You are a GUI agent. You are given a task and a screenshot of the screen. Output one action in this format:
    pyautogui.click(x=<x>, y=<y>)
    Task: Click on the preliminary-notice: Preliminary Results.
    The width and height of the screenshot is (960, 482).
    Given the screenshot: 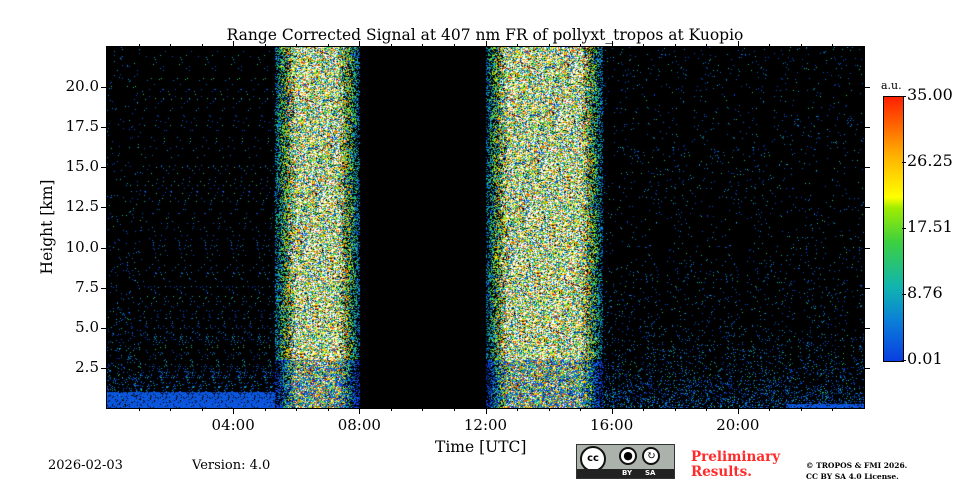 What is the action you would take?
    pyautogui.click(x=735, y=465)
    